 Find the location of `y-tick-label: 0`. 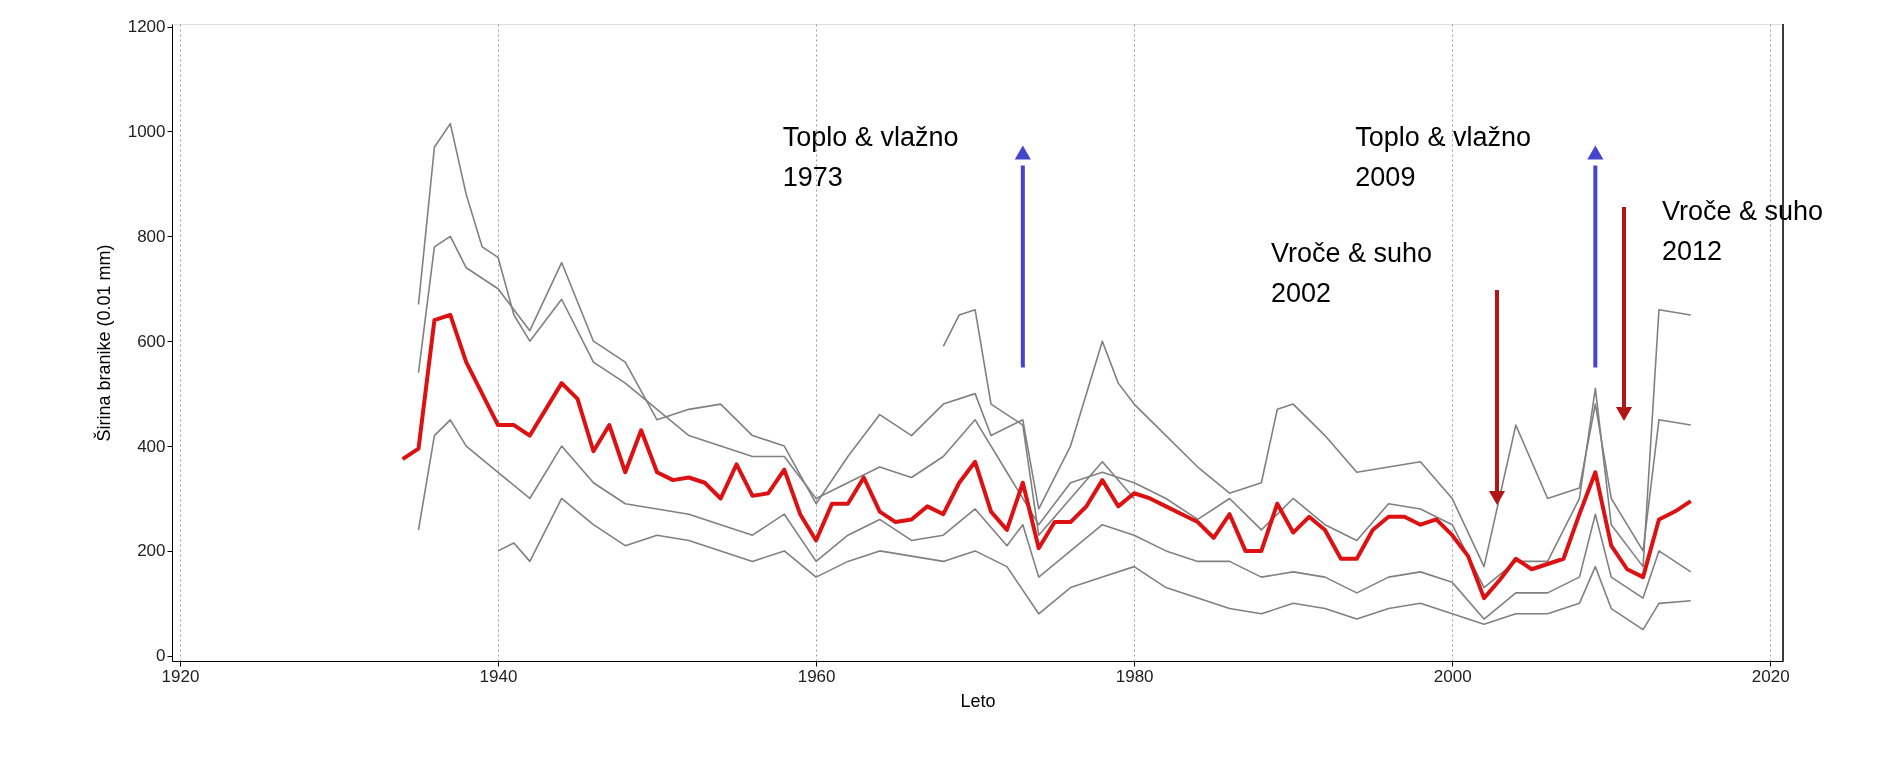

y-tick-label: 0 is located at coordinates (161, 656).